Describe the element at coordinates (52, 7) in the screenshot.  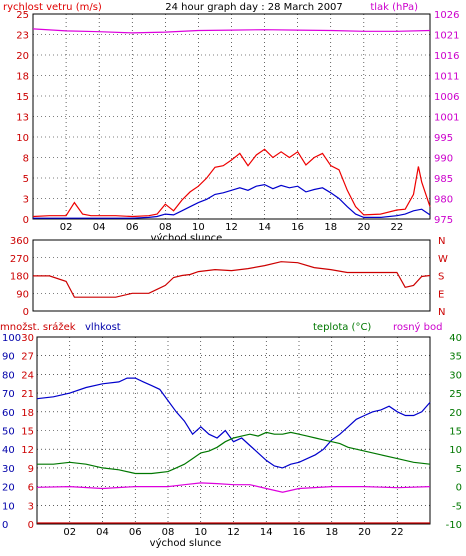
I see `wind-speed-label: rychlost vetru (m/s)` at that location.